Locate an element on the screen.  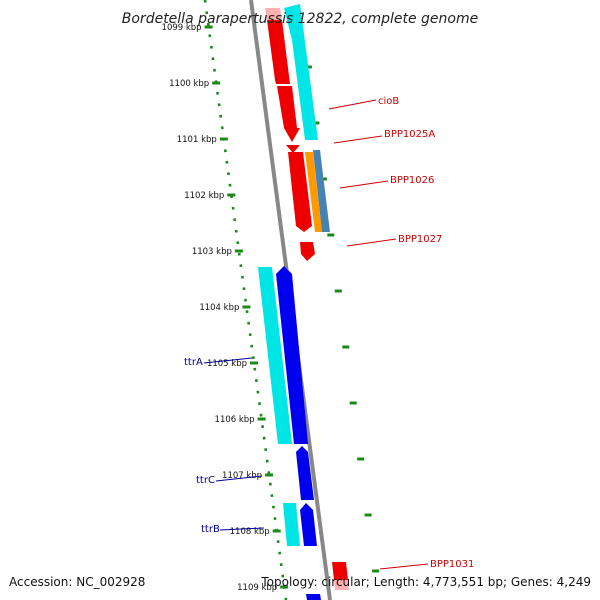
gene-label-ttrb: ttrB is located at coordinates (210, 529).